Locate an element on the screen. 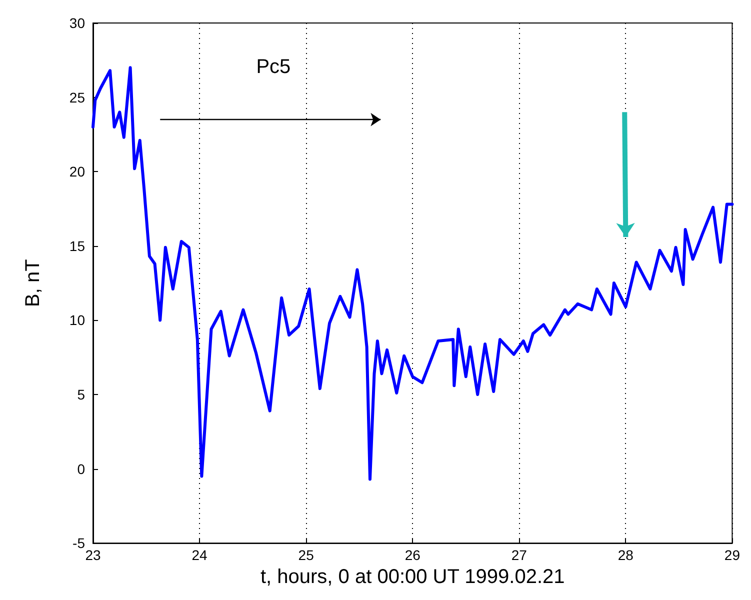 Image resolution: width=751 pixels, height=600 pixels. y-tick-label: -5 is located at coordinates (79, 543).